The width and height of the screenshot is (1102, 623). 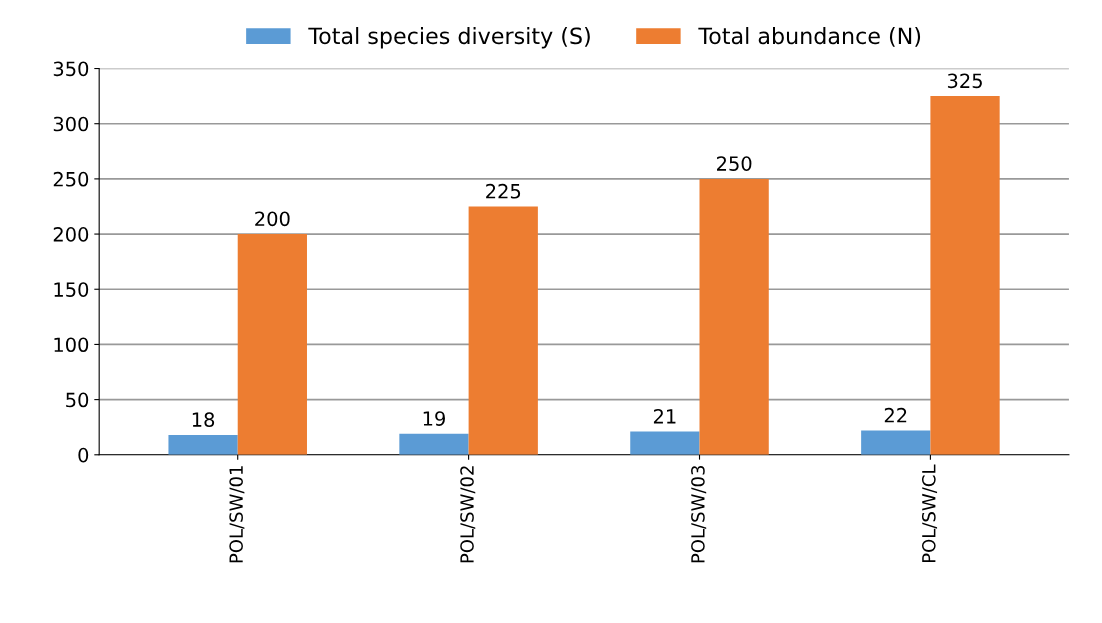 I want to click on legend-label: Total species diversity (S), so click(x=449, y=38).